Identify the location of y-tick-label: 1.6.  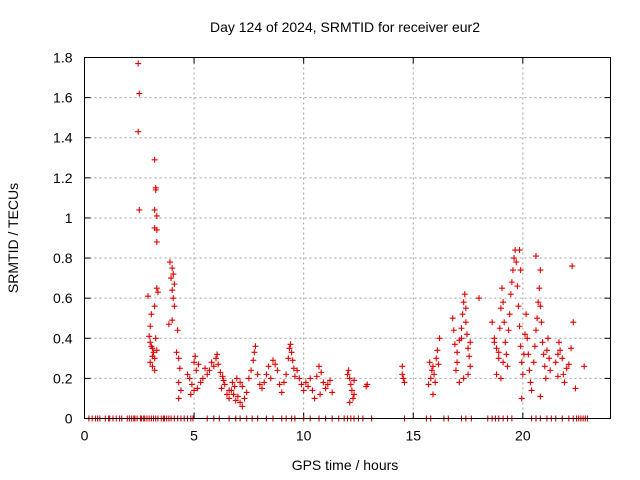
(63, 98).